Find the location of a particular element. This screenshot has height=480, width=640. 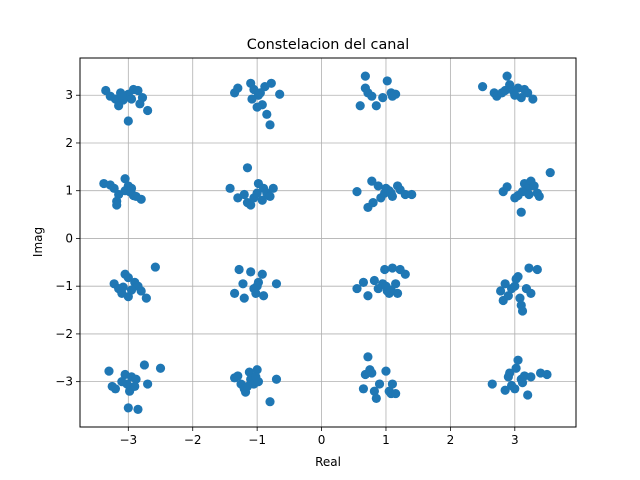

x-tick-label: 0 is located at coordinates (322, 440).